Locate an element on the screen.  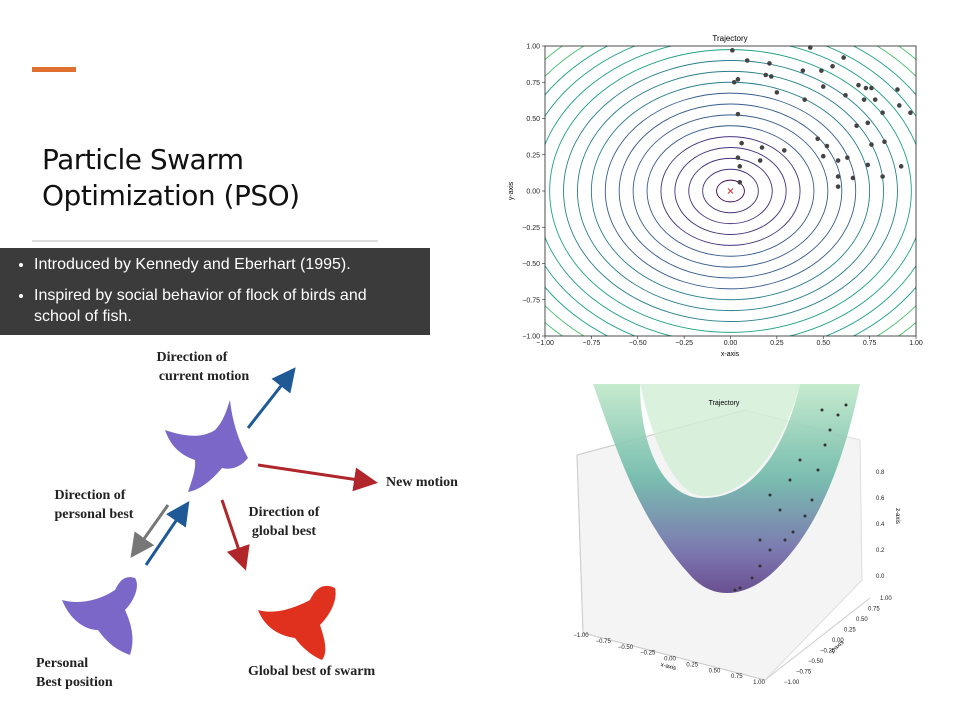
z-axis-label: z-axis is located at coordinates (897, 516).